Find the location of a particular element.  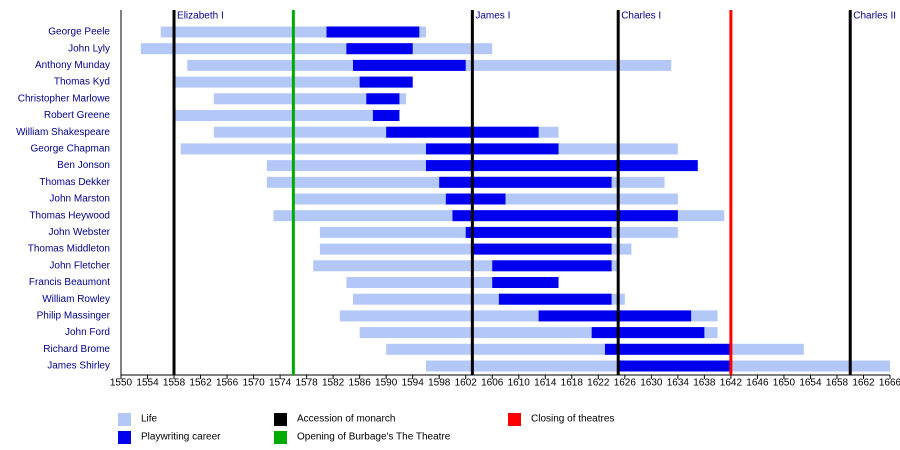

x-tick-label: 1570 is located at coordinates (253, 383).